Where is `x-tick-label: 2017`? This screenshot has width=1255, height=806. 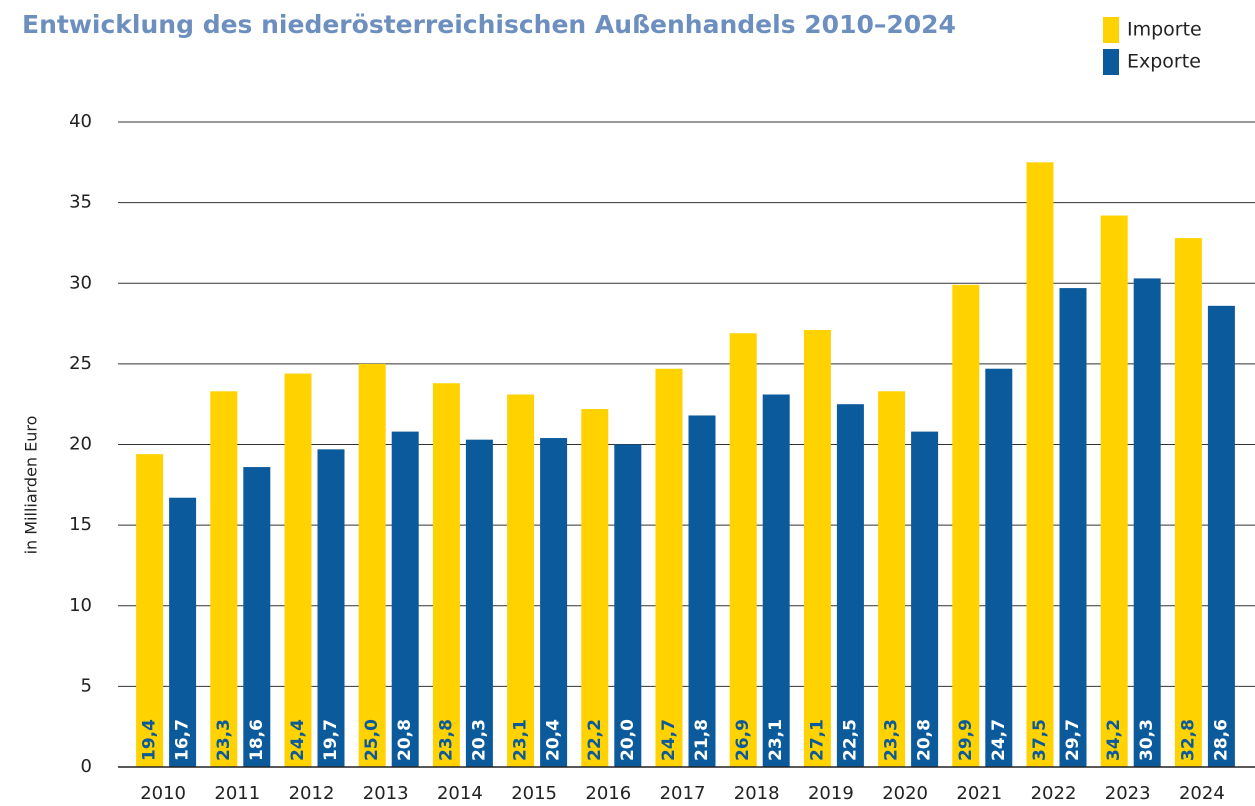 x-tick-label: 2017 is located at coordinates (683, 793).